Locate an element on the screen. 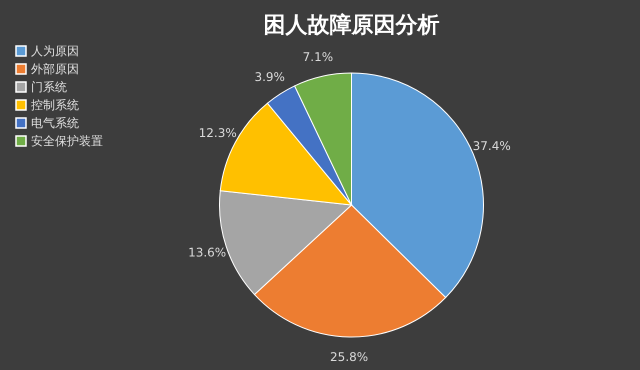 The width and height of the screenshot is (640, 370). data-label: 12.3% is located at coordinates (217, 133).